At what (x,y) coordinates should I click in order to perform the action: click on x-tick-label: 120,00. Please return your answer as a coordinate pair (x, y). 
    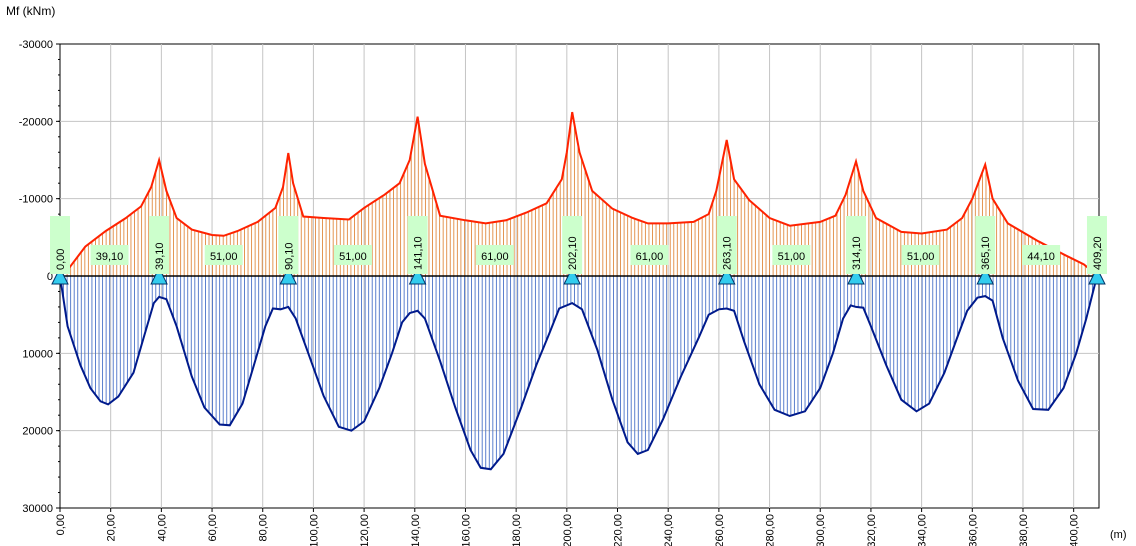
    Looking at the image, I should click on (365, 530).